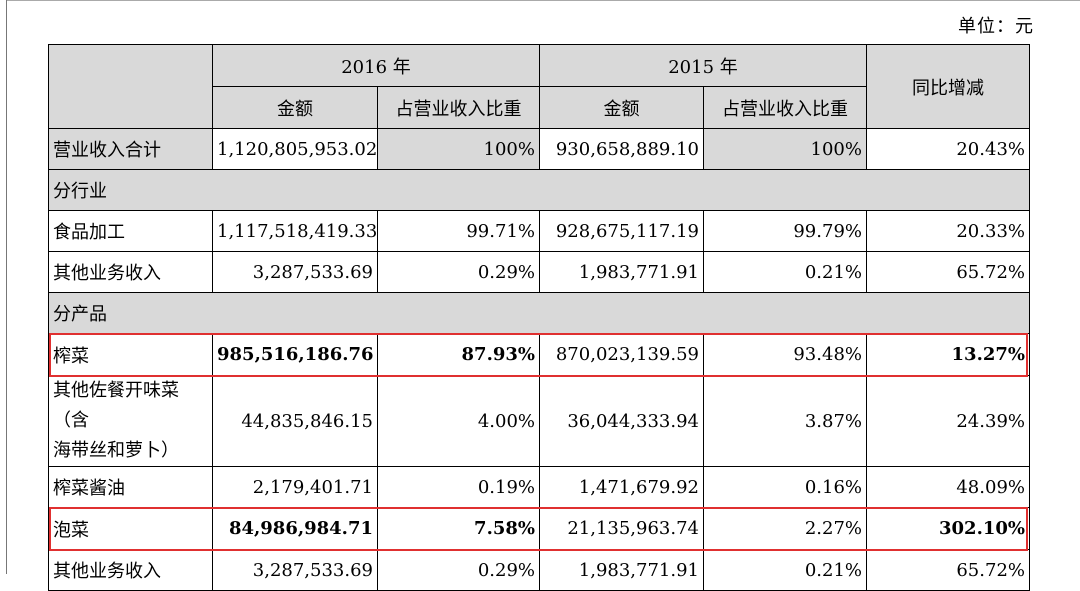  I want to click on ratio-2015: 93.48%, so click(785, 354).